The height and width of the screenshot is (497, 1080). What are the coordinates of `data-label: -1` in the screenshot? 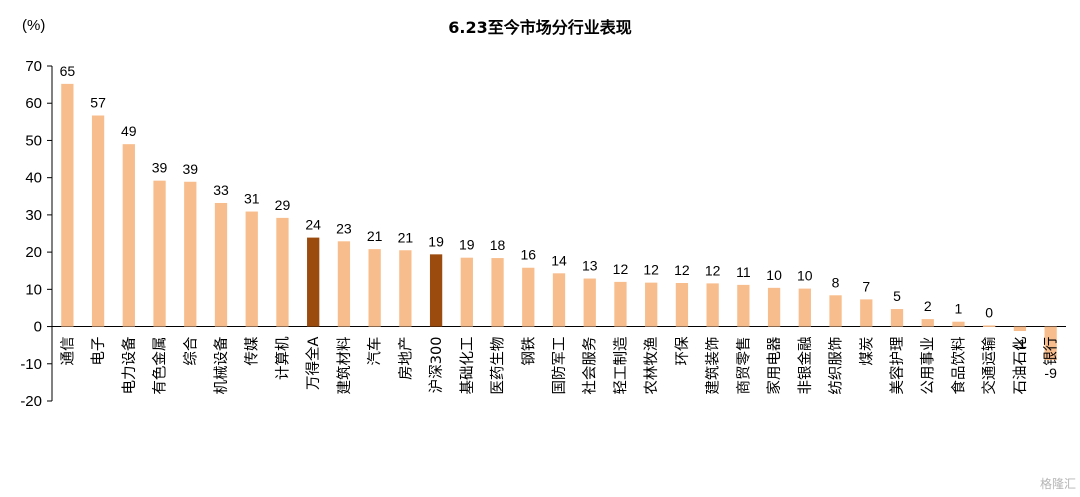 It's located at (1020, 344).